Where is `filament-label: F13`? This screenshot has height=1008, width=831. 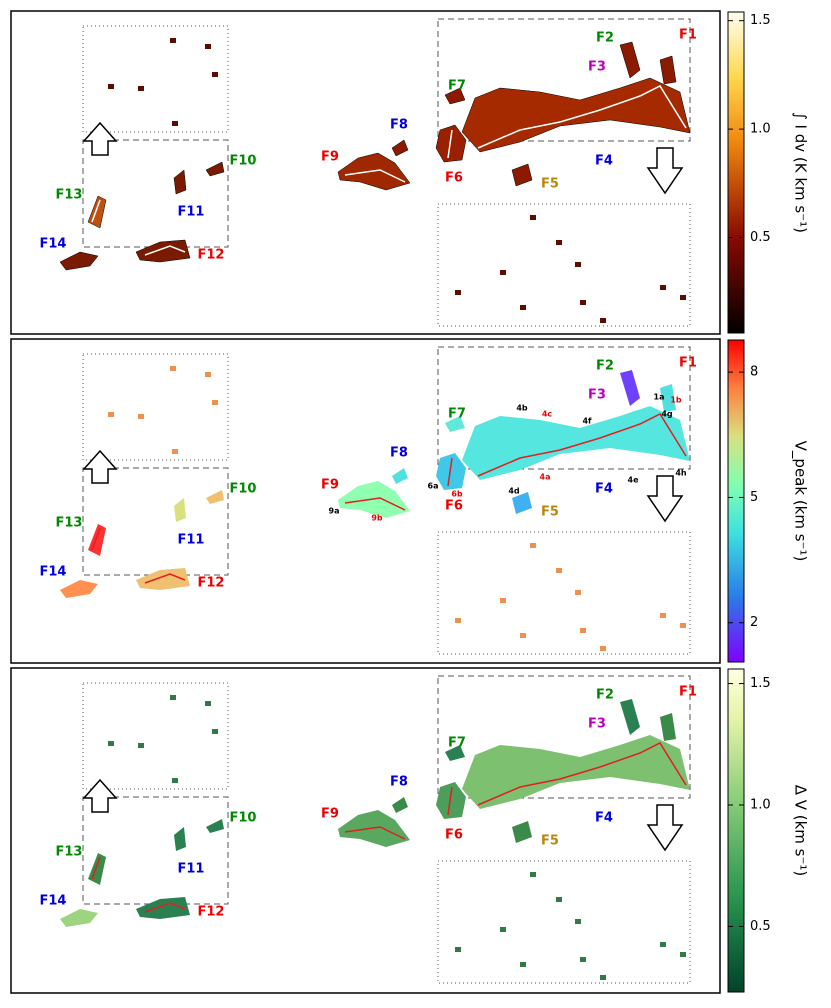
filament-label: F13 is located at coordinates (69, 523).